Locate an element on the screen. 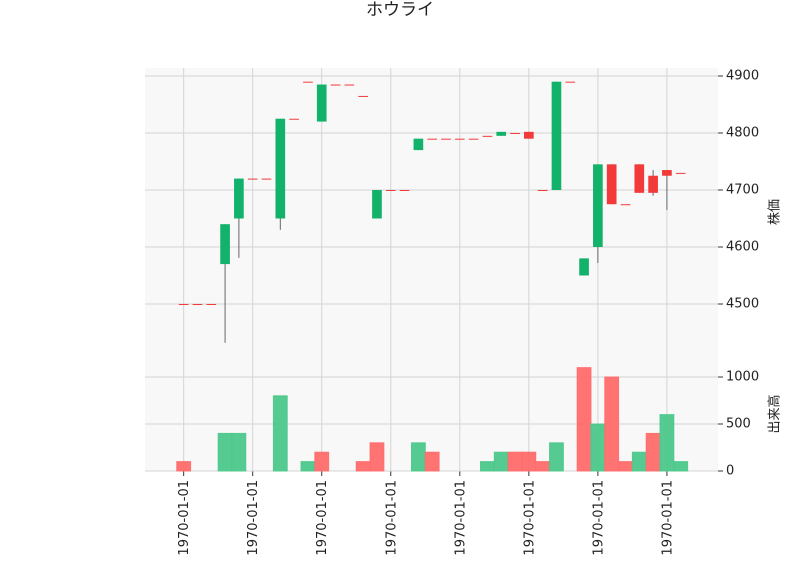 The width and height of the screenshot is (800, 575). y-tick-label: 0 is located at coordinates (730, 471).